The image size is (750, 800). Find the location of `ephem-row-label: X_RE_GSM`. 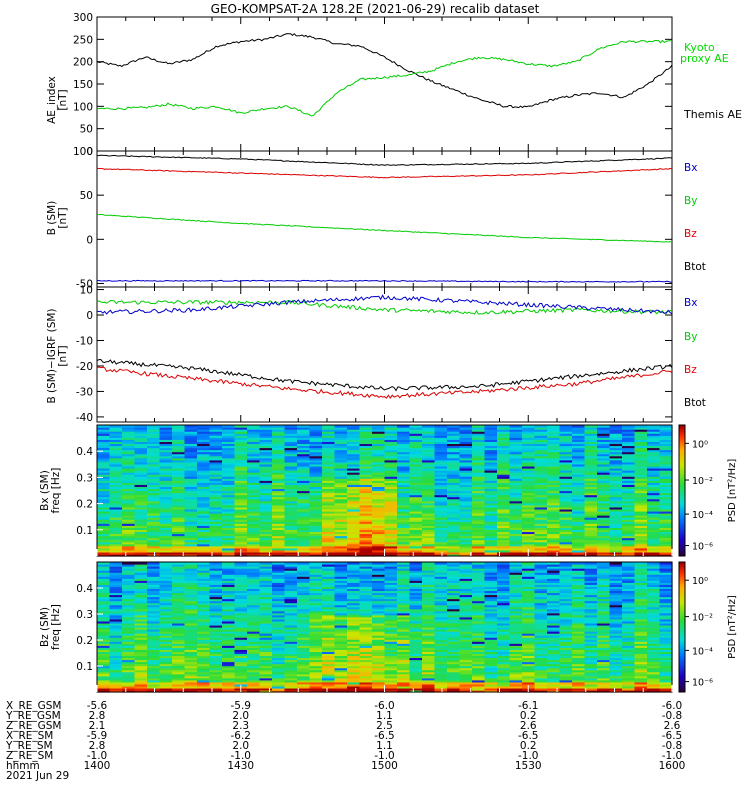

ephem-row-label: X_RE_GSM is located at coordinates (33, 706).